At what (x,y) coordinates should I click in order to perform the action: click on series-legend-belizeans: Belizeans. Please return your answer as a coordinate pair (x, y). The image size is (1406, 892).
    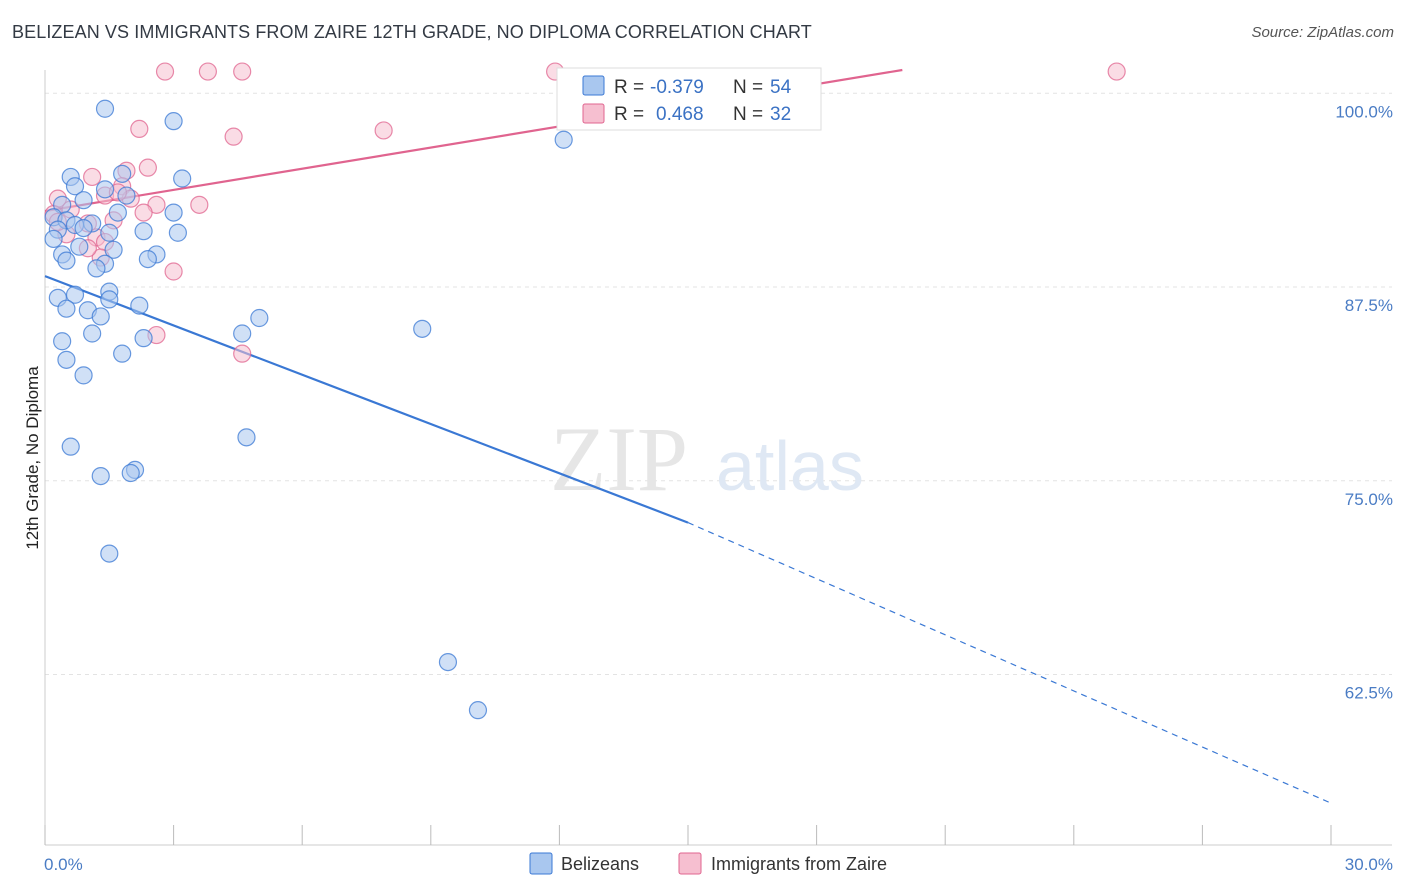
    Looking at the image, I should click on (600, 864).